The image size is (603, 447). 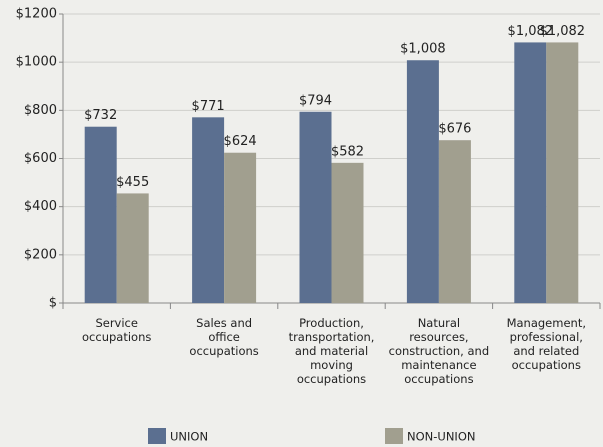 I want to click on y-tick-label: $800, so click(x=40, y=110).